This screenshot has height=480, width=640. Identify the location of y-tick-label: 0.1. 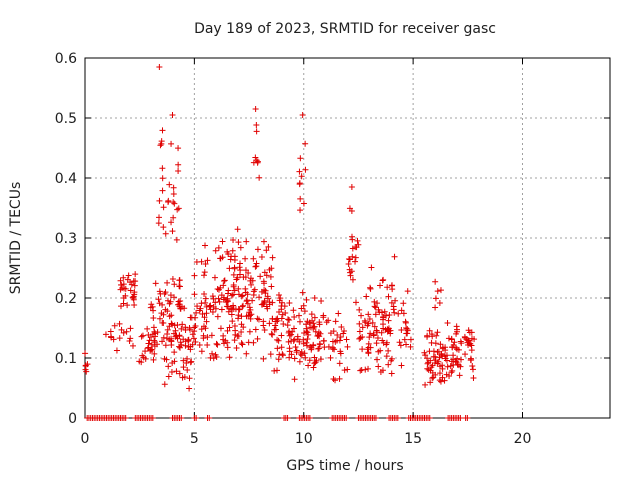
(66, 359).